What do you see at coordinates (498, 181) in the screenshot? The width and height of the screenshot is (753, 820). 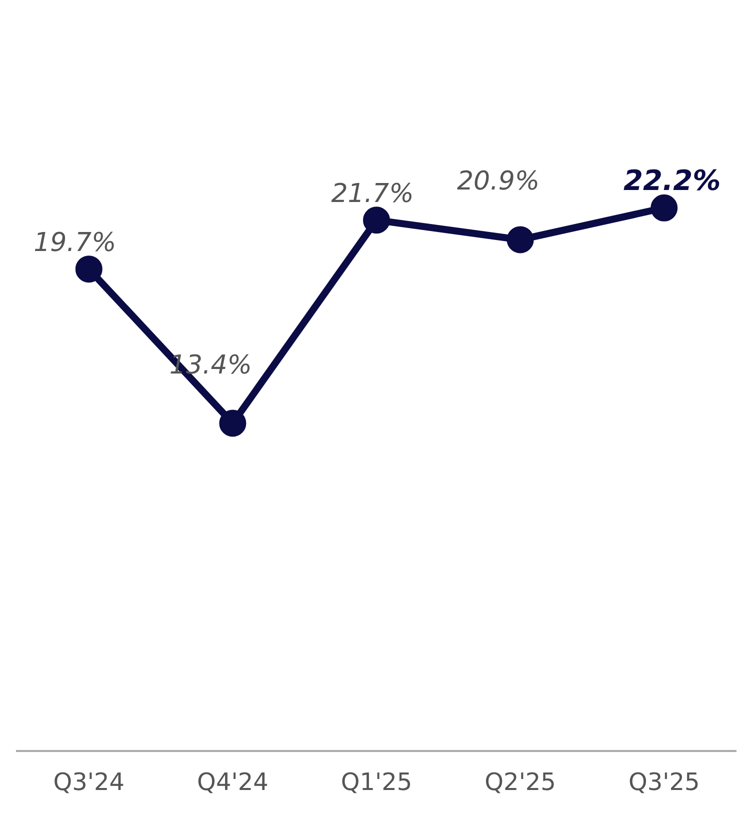 I see `data-label: 20.9%` at bounding box center [498, 181].